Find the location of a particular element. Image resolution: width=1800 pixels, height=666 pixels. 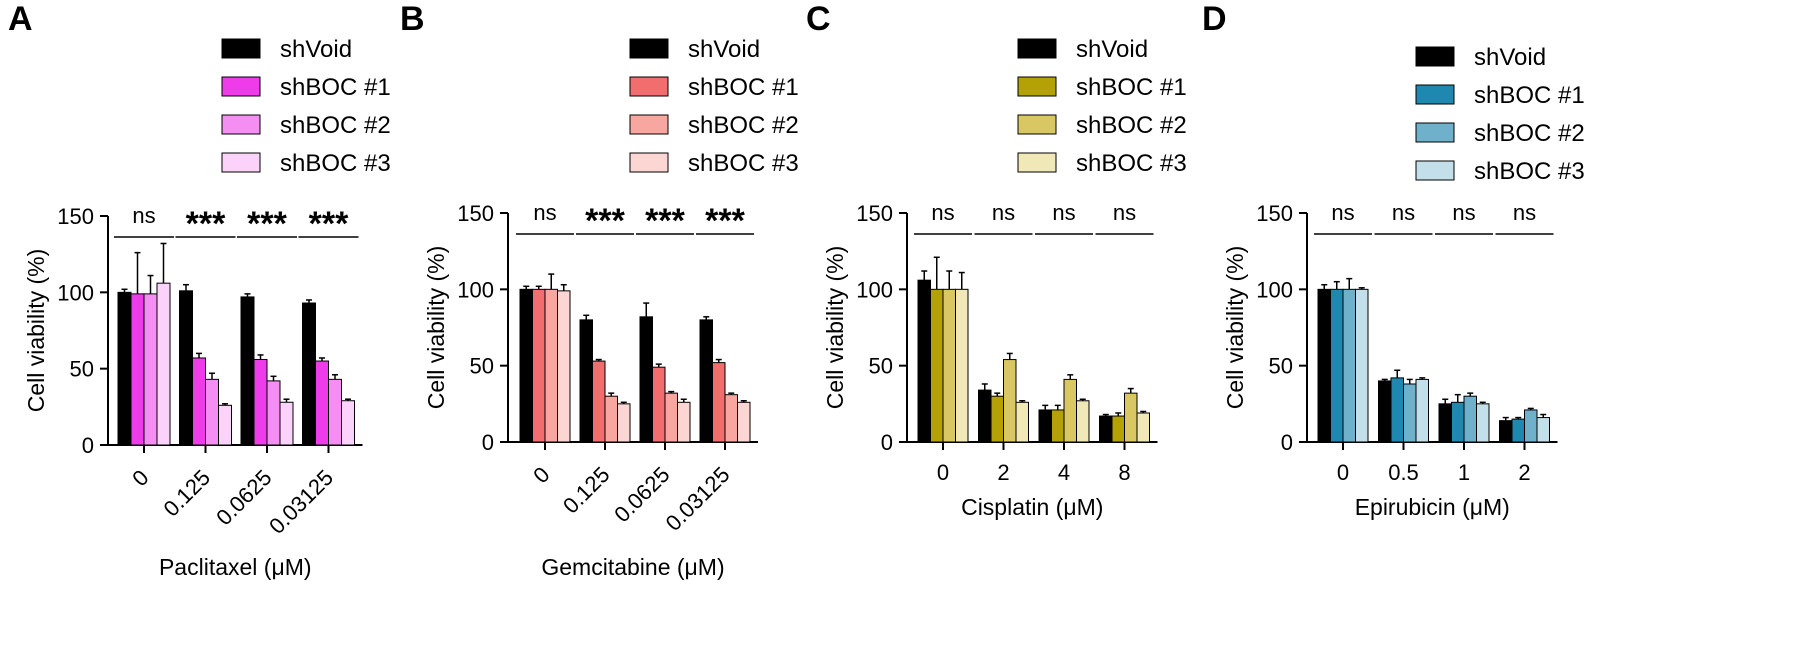

panel-letter: B is located at coordinates (412, 19).